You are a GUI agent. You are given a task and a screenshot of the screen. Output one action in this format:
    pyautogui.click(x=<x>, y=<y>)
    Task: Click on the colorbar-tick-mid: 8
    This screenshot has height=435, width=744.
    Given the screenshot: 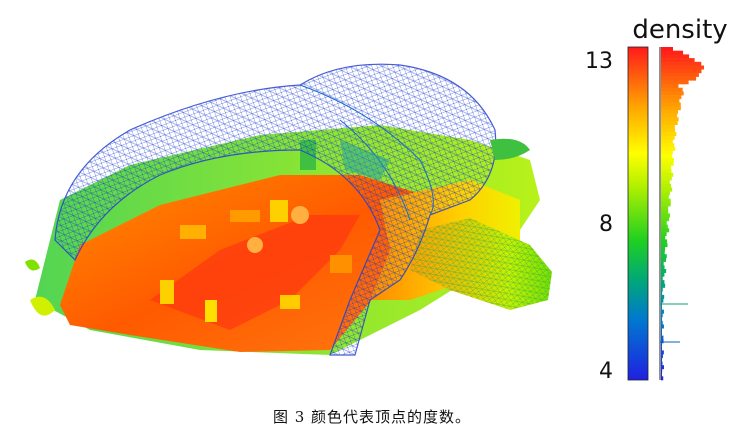 What is the action you would take?
    pyautogui.click(x=606, y=224)
    